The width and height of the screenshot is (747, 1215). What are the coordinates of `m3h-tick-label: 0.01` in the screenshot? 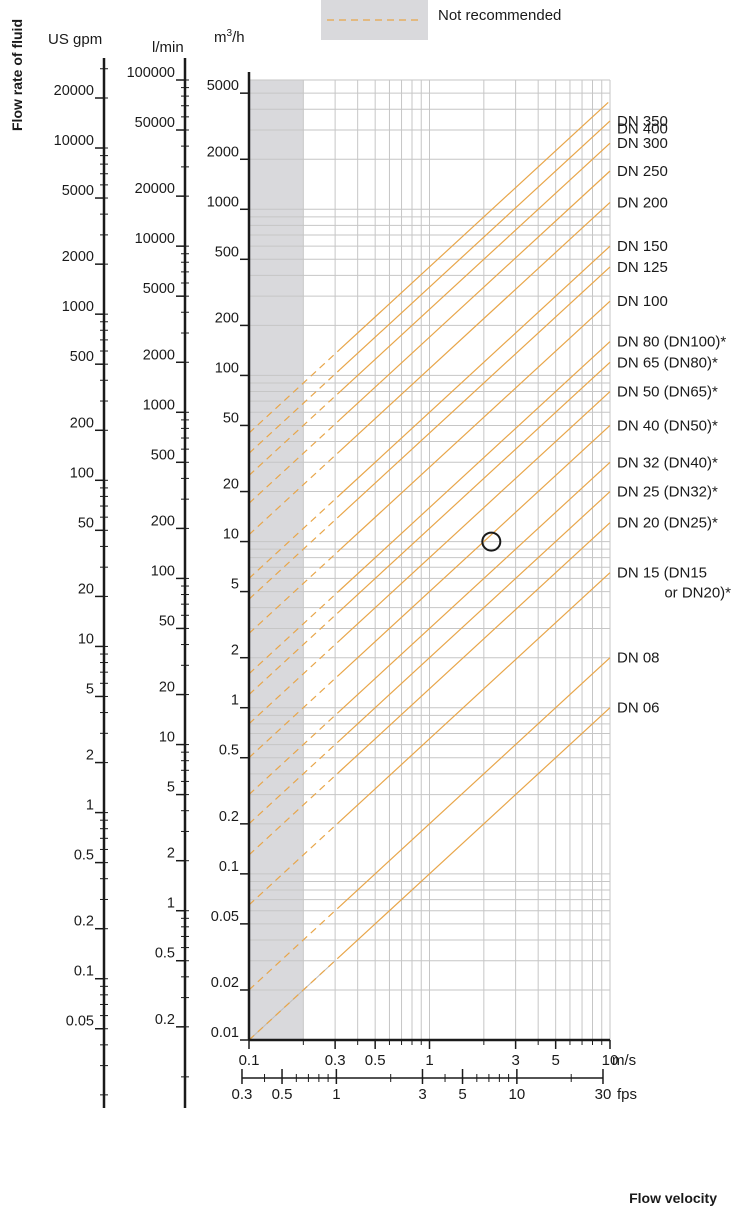 It's located at (225, 1033).